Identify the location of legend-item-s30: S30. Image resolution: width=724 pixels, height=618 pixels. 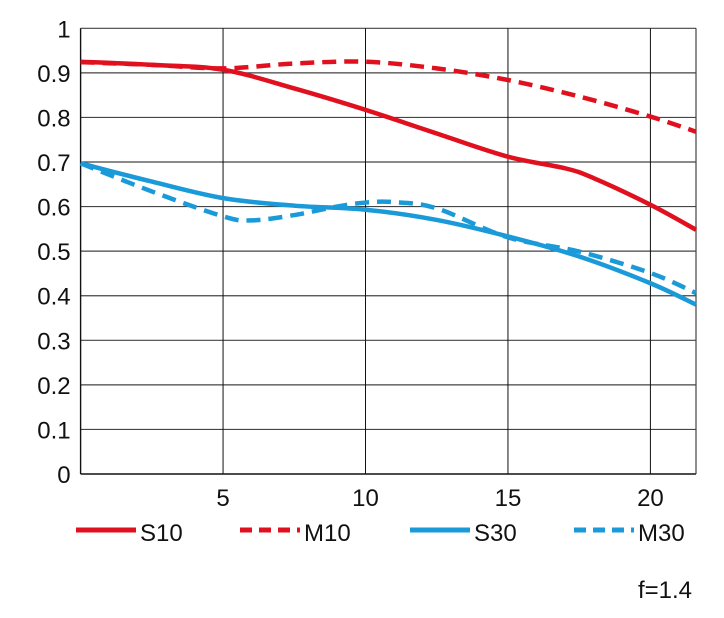
(463, 533).